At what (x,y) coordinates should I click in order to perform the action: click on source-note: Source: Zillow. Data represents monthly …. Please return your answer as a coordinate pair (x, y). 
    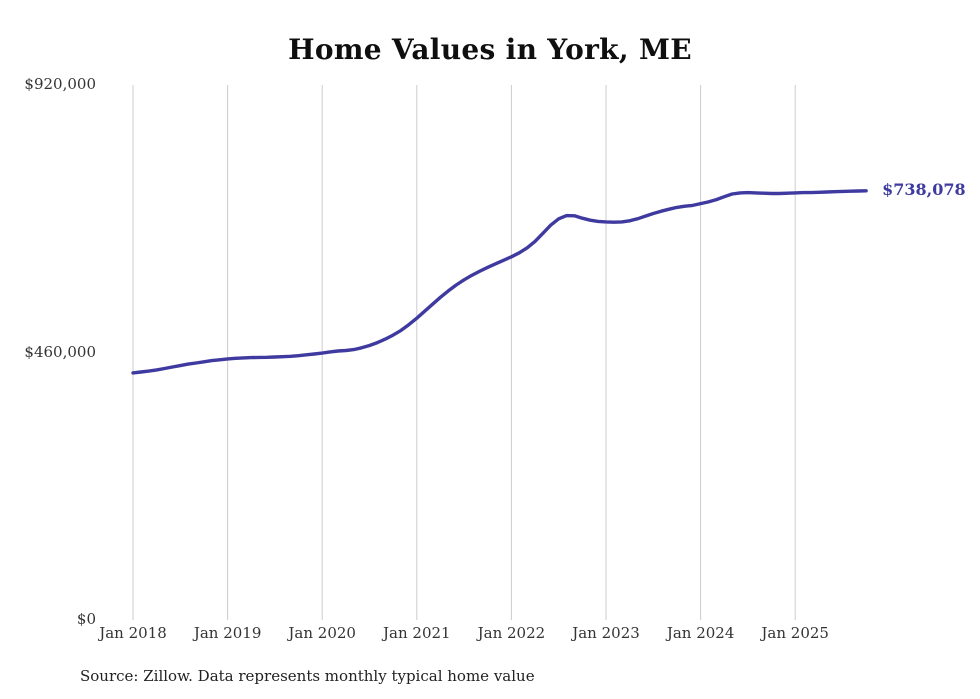
    Looking at the image, I should click on (307, 676).